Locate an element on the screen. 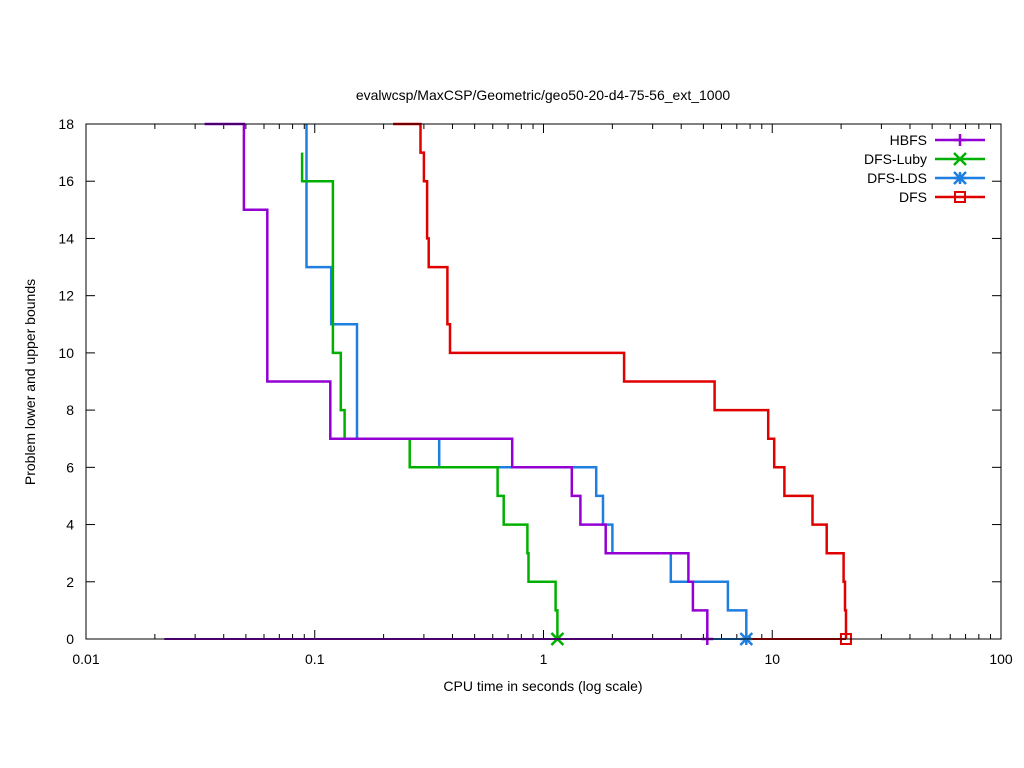 The height and width of the screenshot is (768, 1024). y-tick-label: 6 is located at coordinates (70, 467).